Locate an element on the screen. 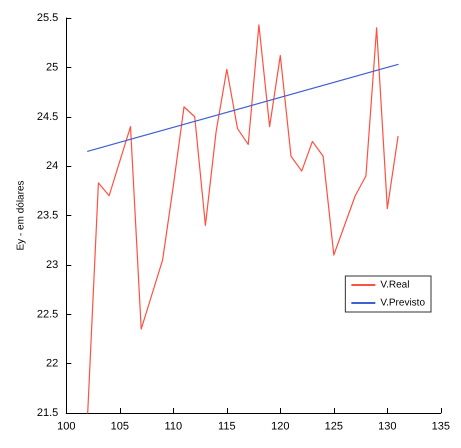 This screenshot has height=448, width=461. y-tick-label: 25.5 is located at coordinates (47, 18).